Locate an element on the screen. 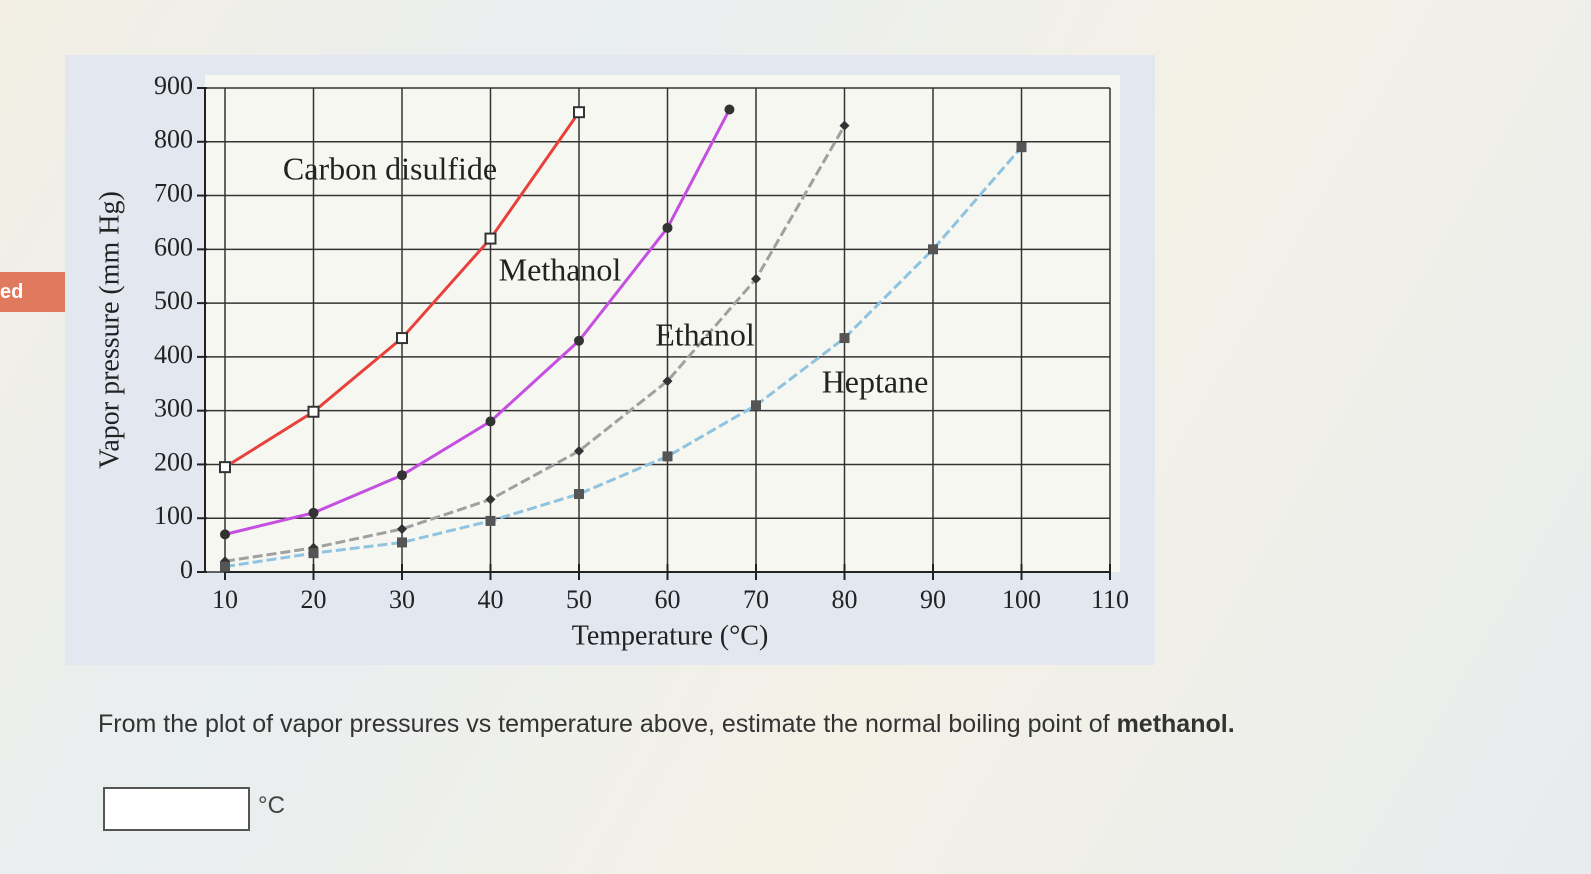 The height and width of the screenshot is (874, 1591). x-tick-label: 50 is located at coordinates (579, 599).